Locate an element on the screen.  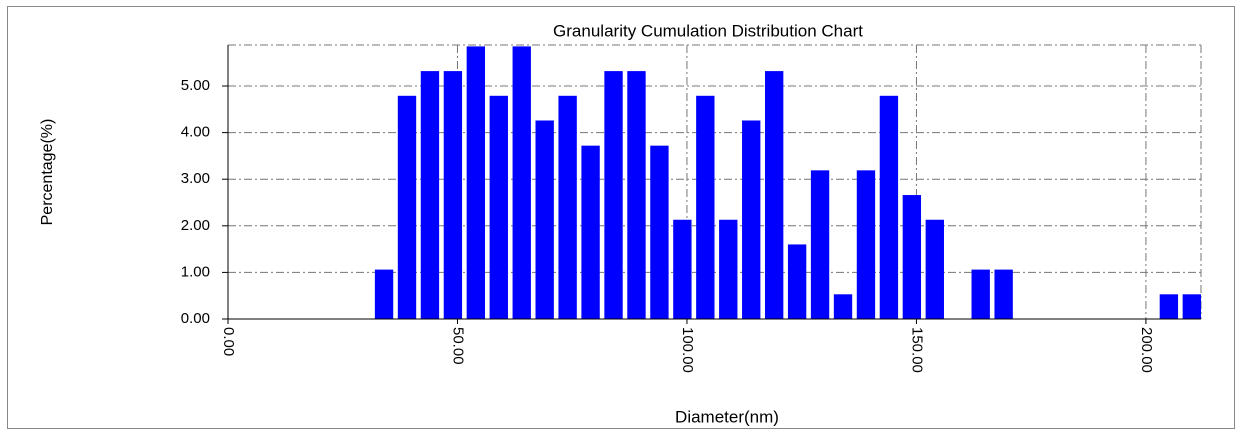
y-axis-label: Percentage(%) is located at coordinates (47, 172).